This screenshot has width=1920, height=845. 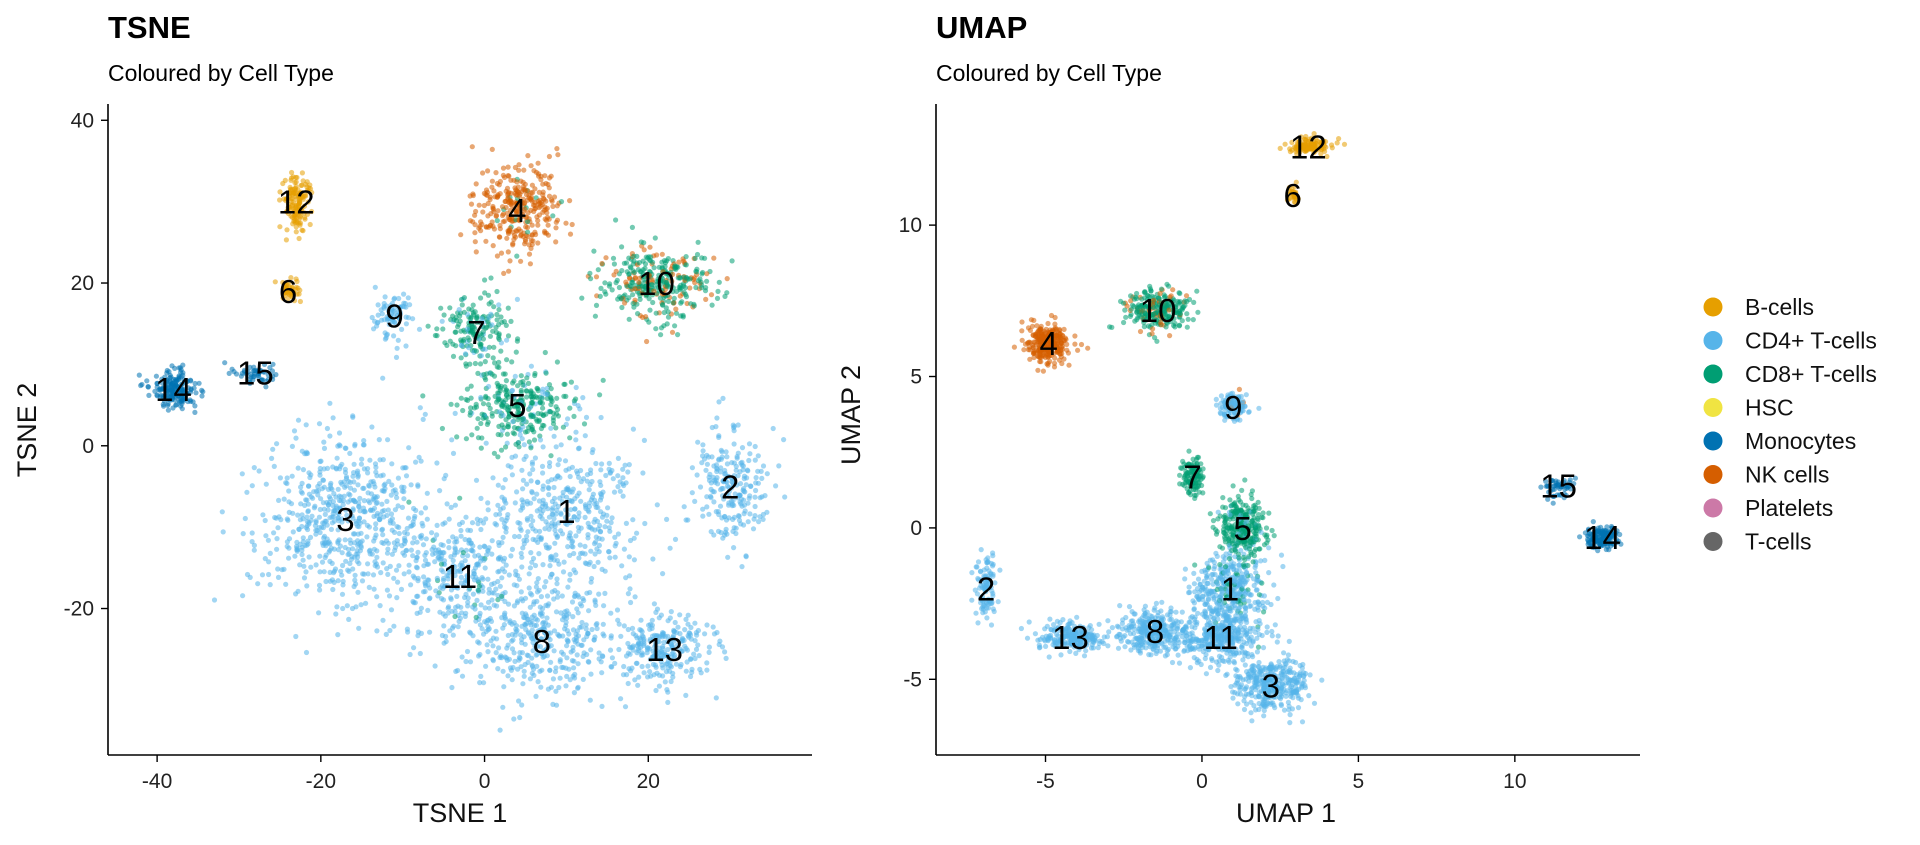 What do you see at coordinates (288, 291) in the screenshot?
I see `cluster-label-6: 6` at bounding box center [288, 291].